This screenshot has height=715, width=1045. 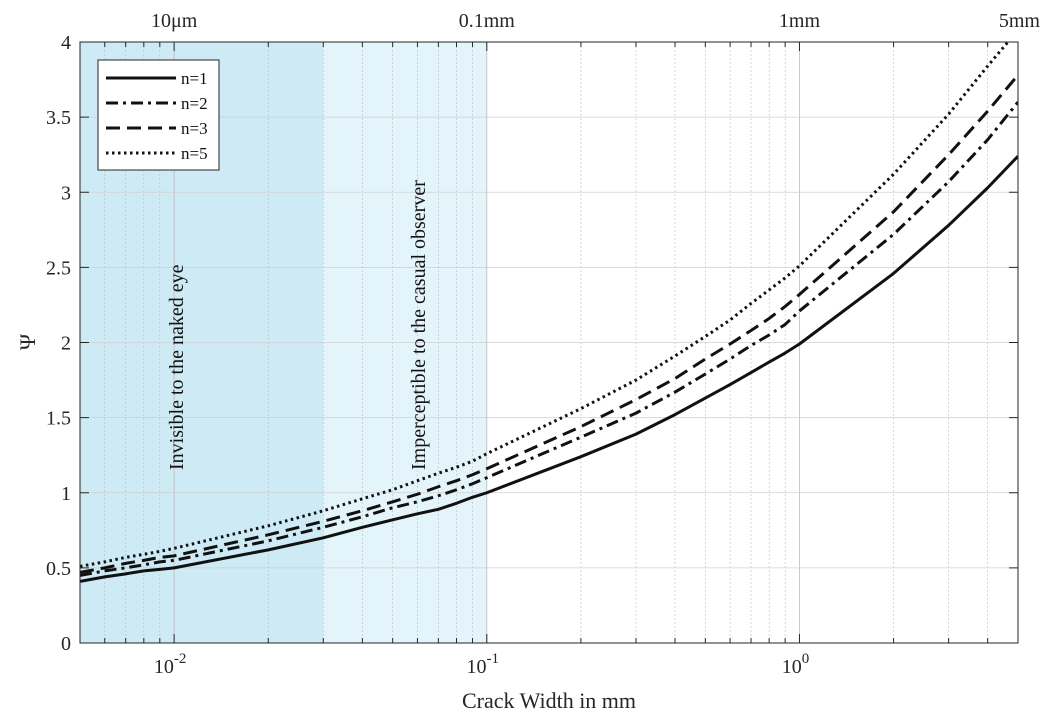 I want to click on region-label-1: Imperceptible to the casual observer, so click(x=419, y=325).